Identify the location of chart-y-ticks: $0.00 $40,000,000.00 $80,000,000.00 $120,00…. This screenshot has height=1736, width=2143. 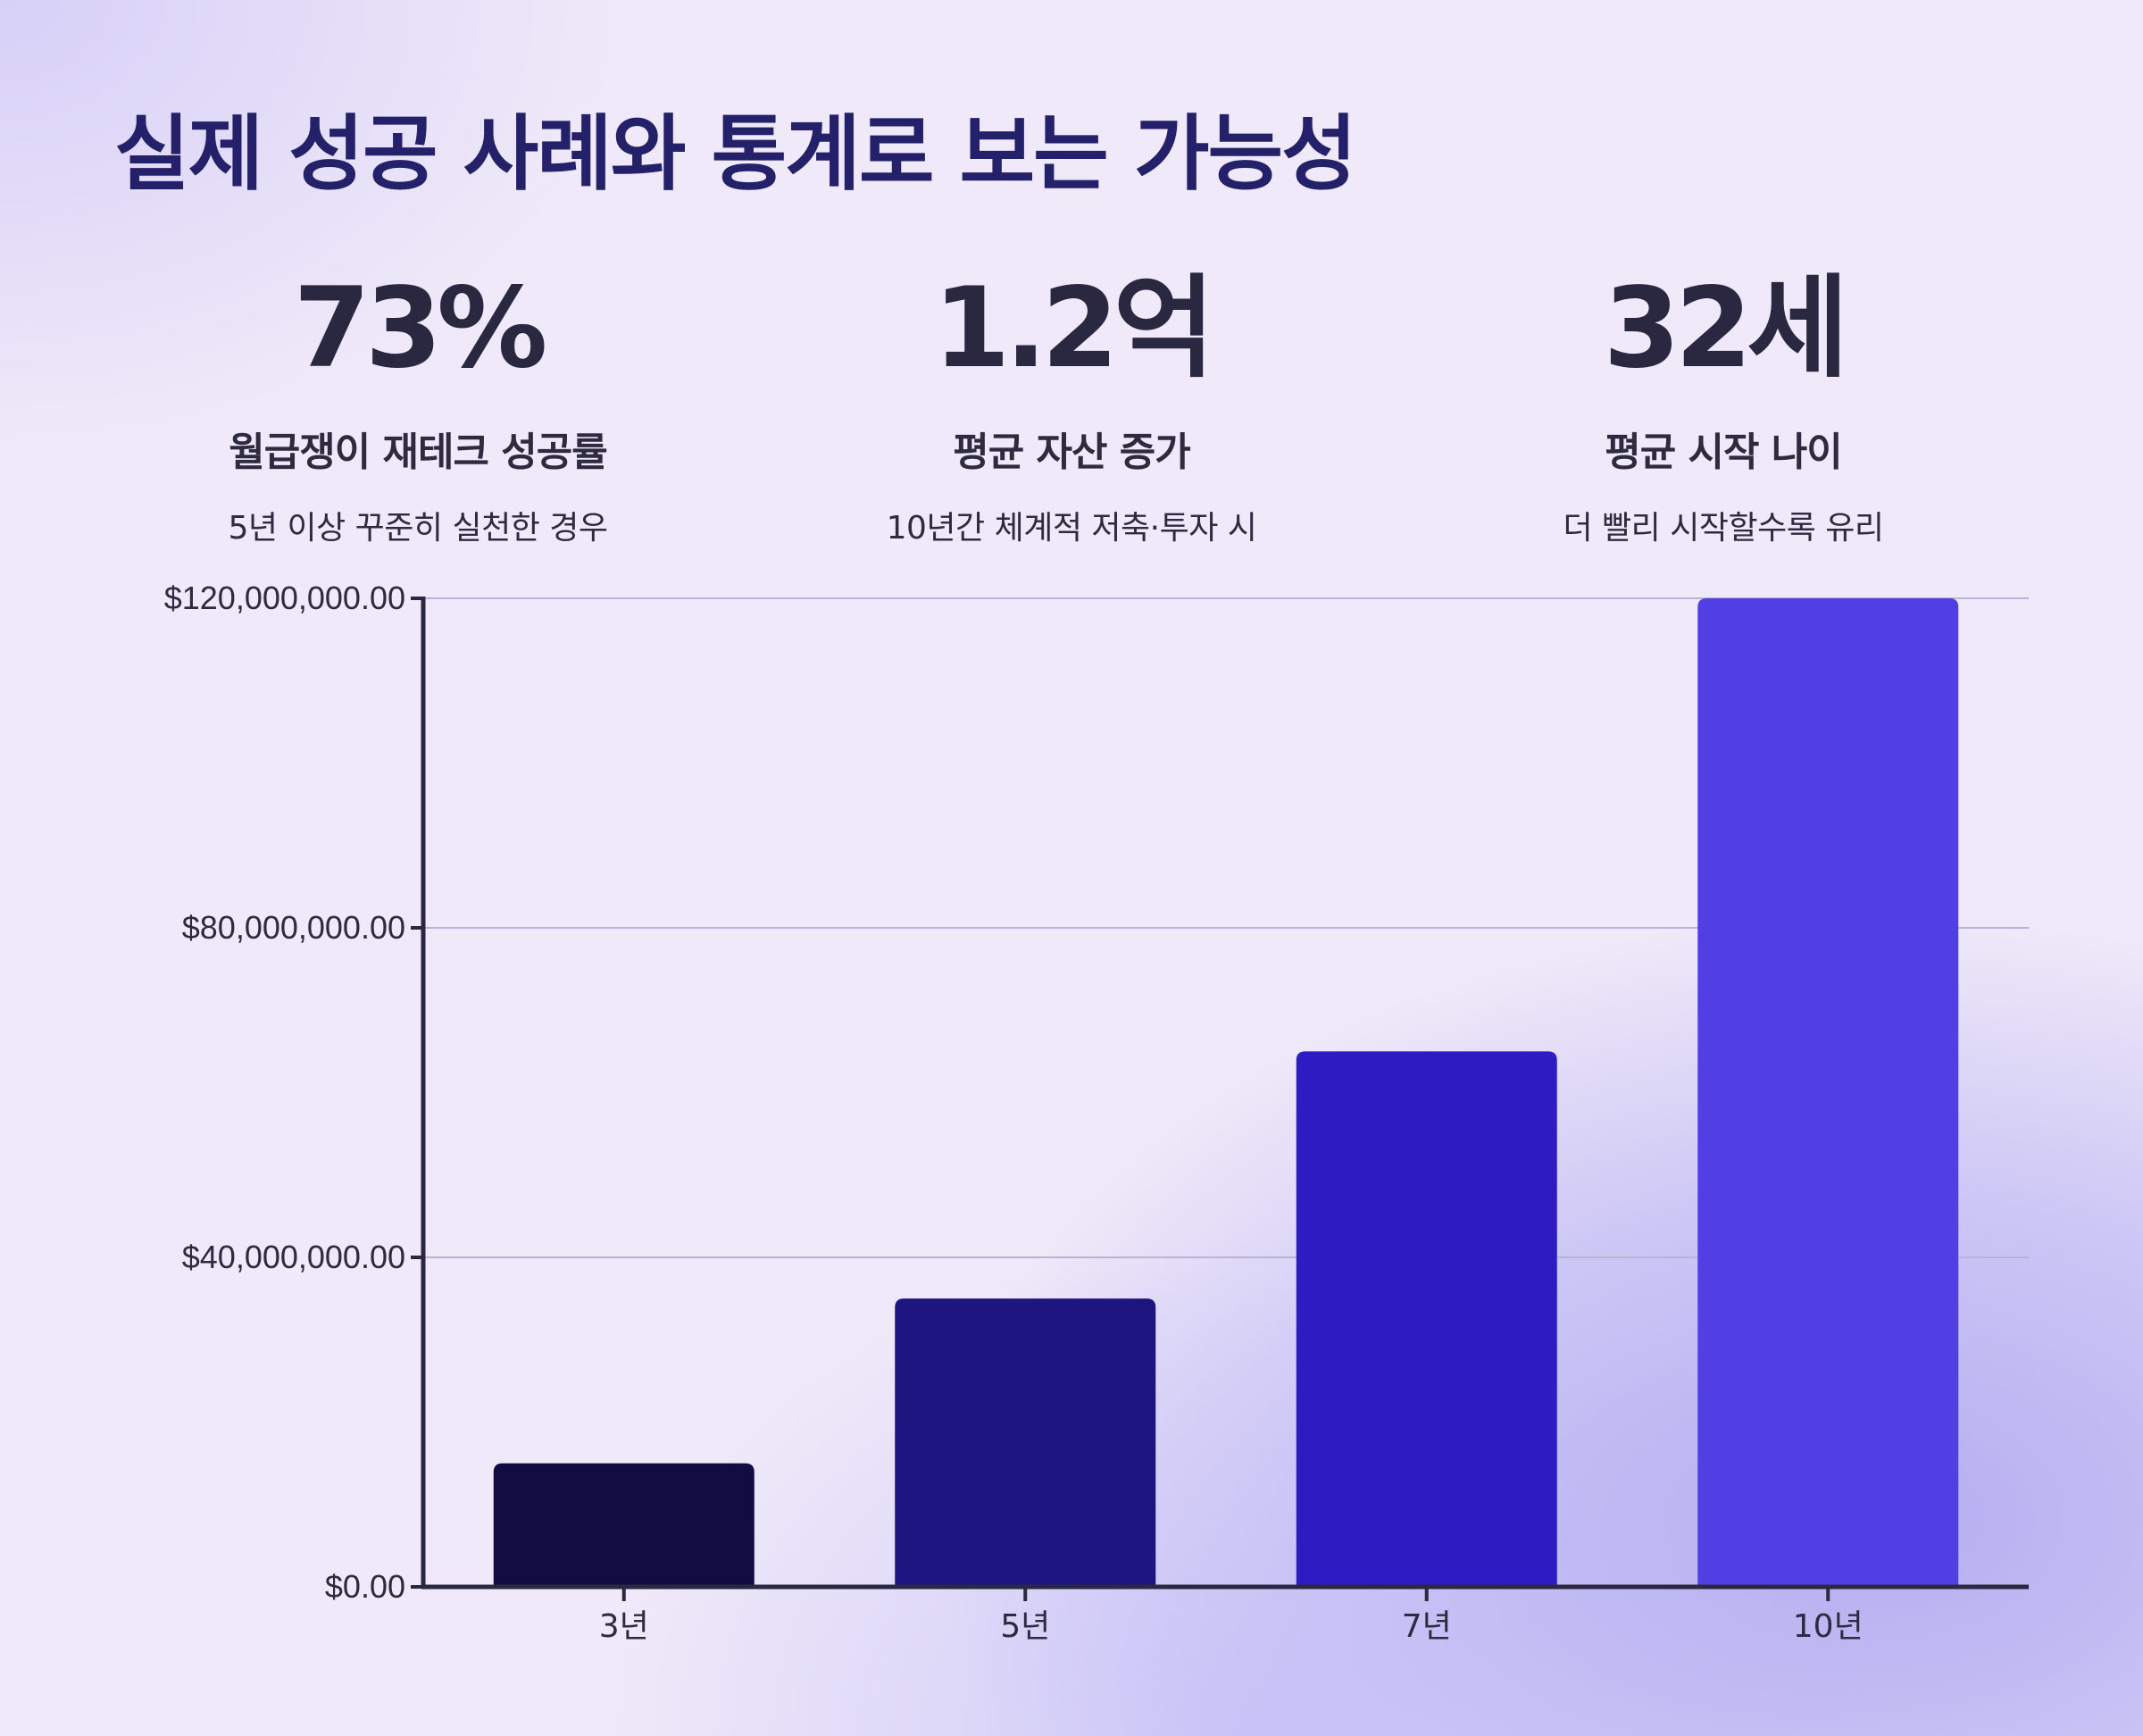
(284, 1092).